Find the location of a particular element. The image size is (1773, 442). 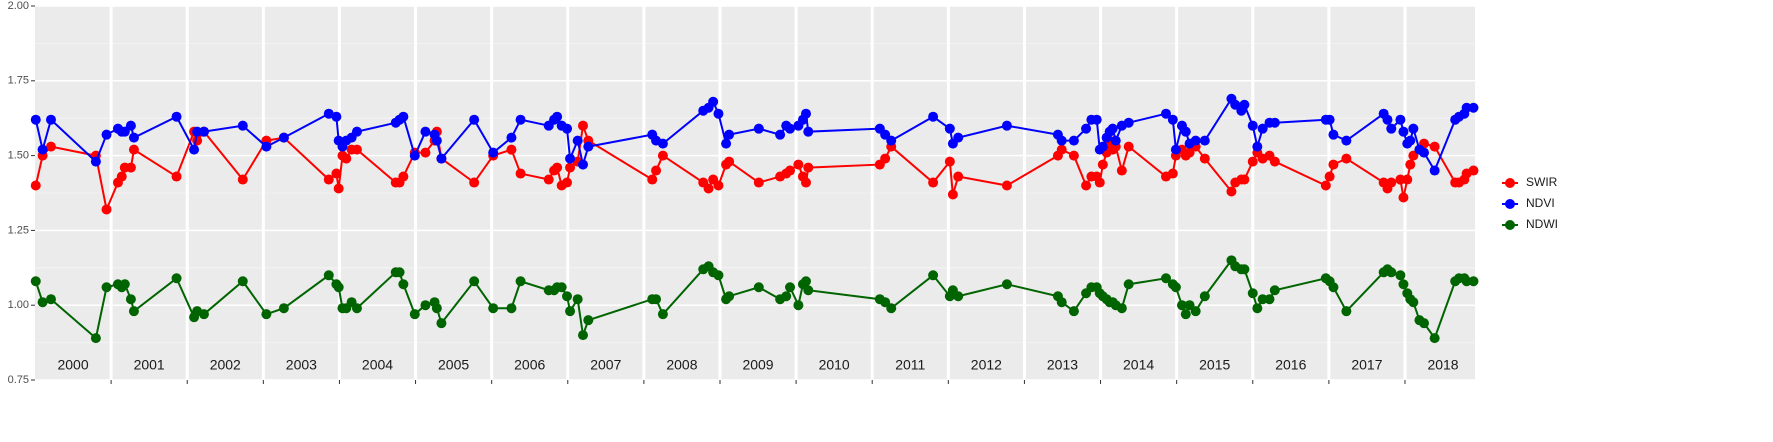

year-label: 2015 is located at coordinates (1214, 365).